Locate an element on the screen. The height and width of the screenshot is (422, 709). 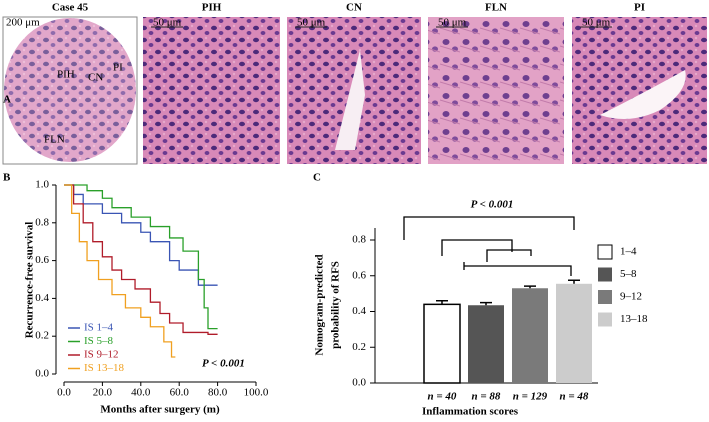
x-tick-label: 80.0 is located at coordinates (218, 393).